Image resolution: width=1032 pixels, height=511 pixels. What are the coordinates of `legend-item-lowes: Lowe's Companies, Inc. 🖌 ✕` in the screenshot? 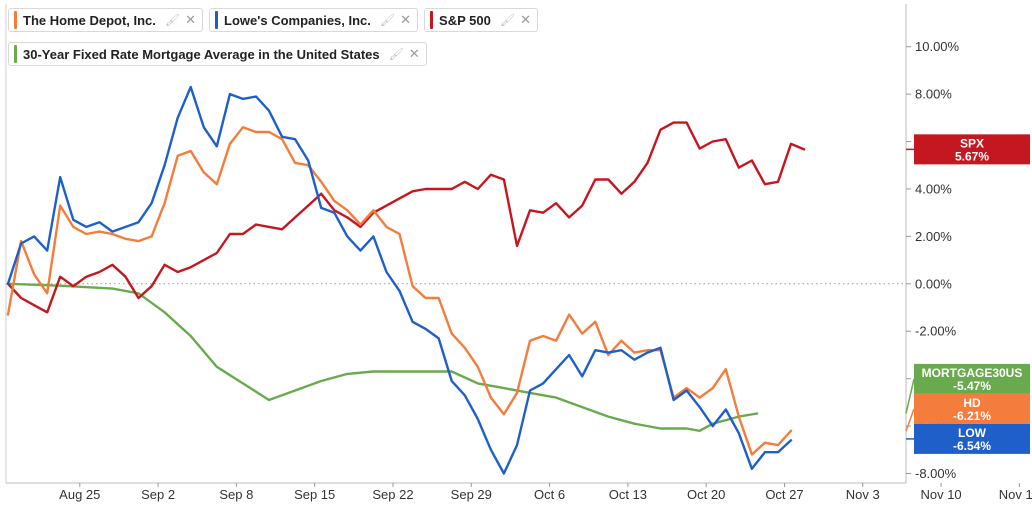 It's located at (314, 20).